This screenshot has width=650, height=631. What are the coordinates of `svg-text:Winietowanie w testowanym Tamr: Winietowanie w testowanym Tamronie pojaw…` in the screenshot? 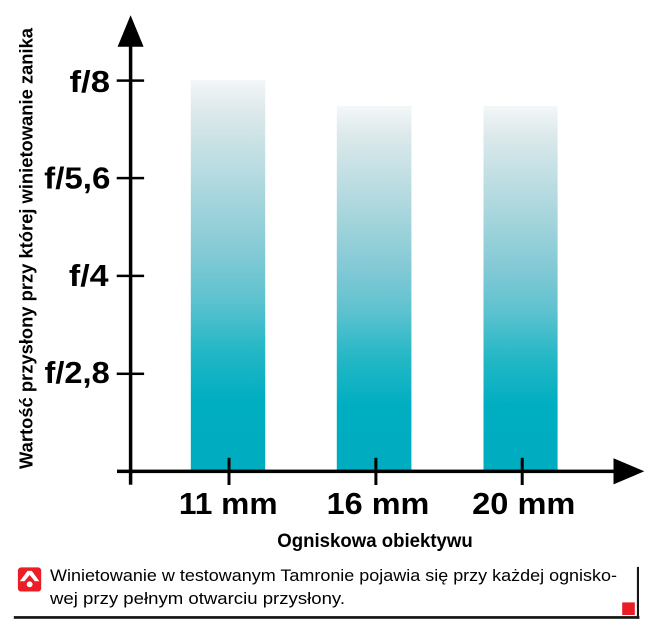 It's located at (333, 575).